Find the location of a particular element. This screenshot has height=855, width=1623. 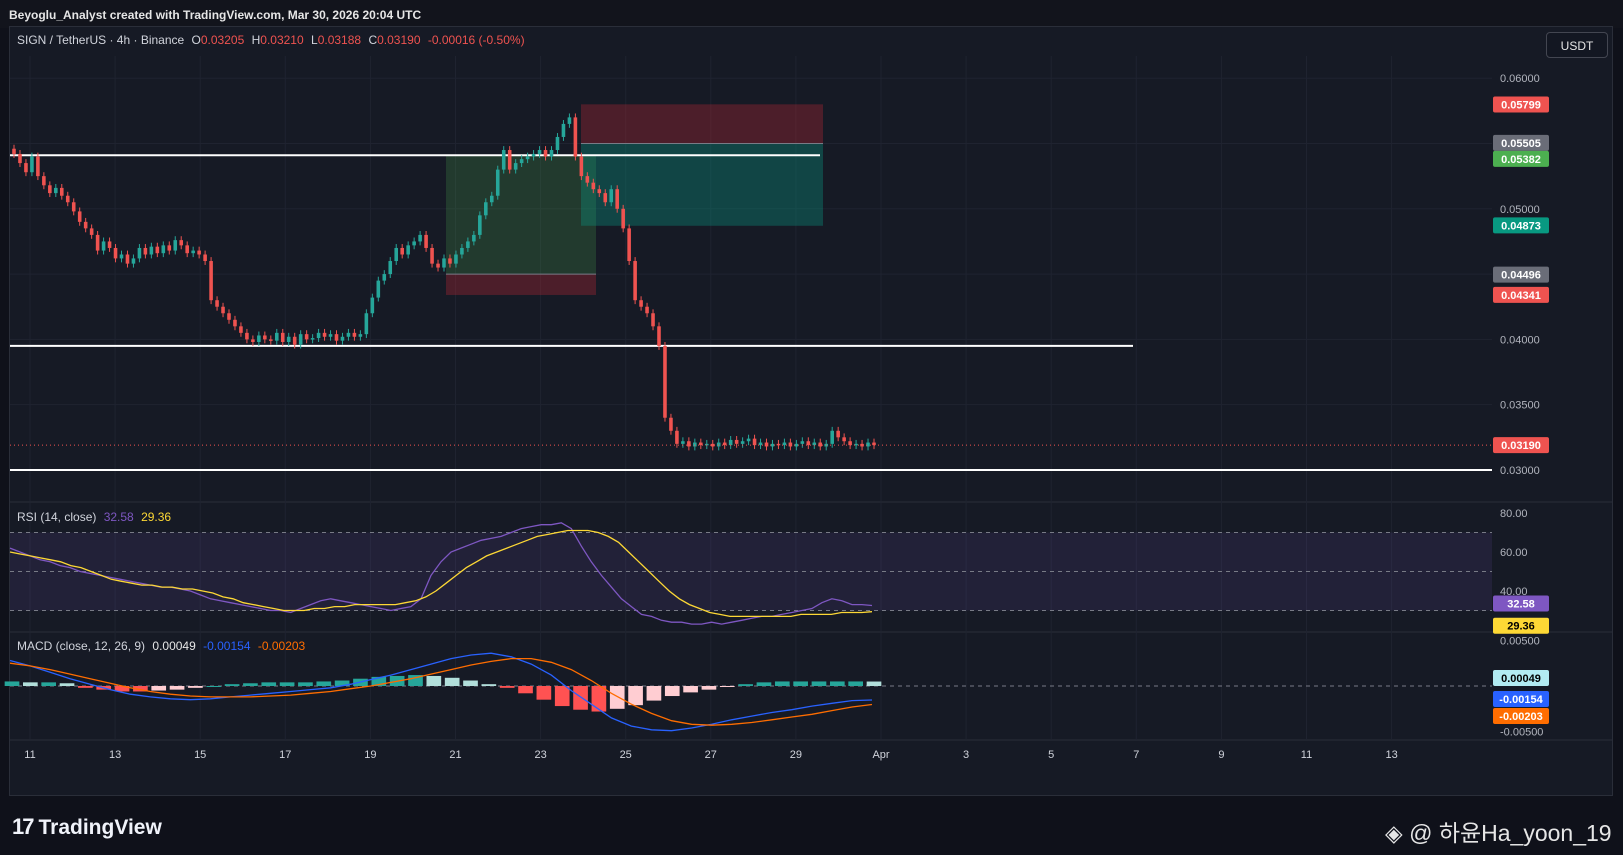

tv-logo-icon: 17 is located at coordinates (23, 826).